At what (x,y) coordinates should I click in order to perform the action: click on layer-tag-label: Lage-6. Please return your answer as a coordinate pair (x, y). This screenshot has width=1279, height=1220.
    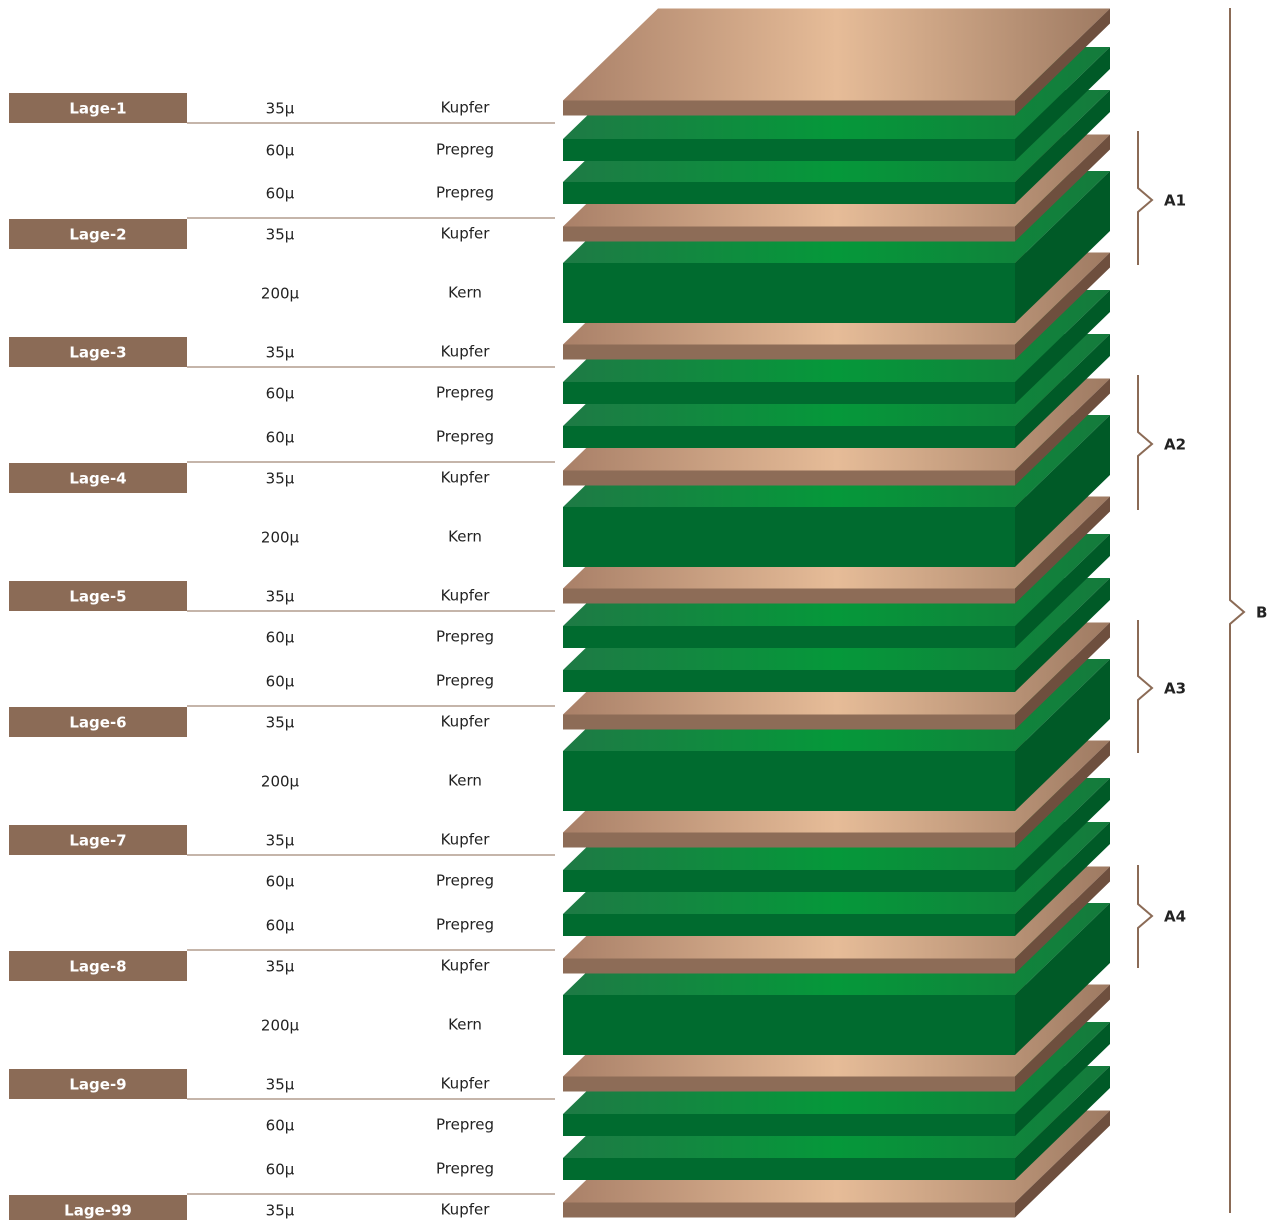
    Looking at the image, I should click on (97, 723).